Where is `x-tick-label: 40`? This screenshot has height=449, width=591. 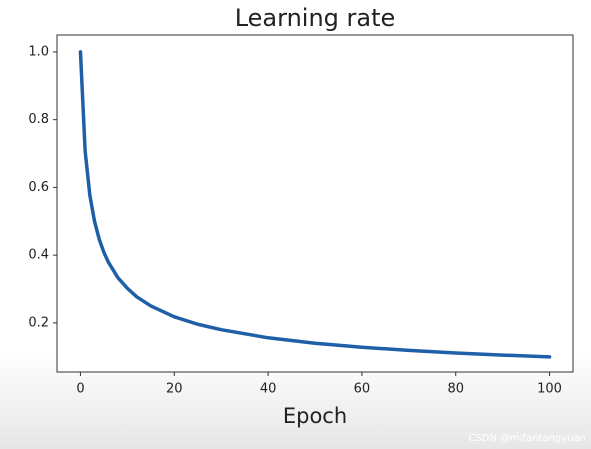 x-tick-label: 40 is located at coordinates (268, 389).